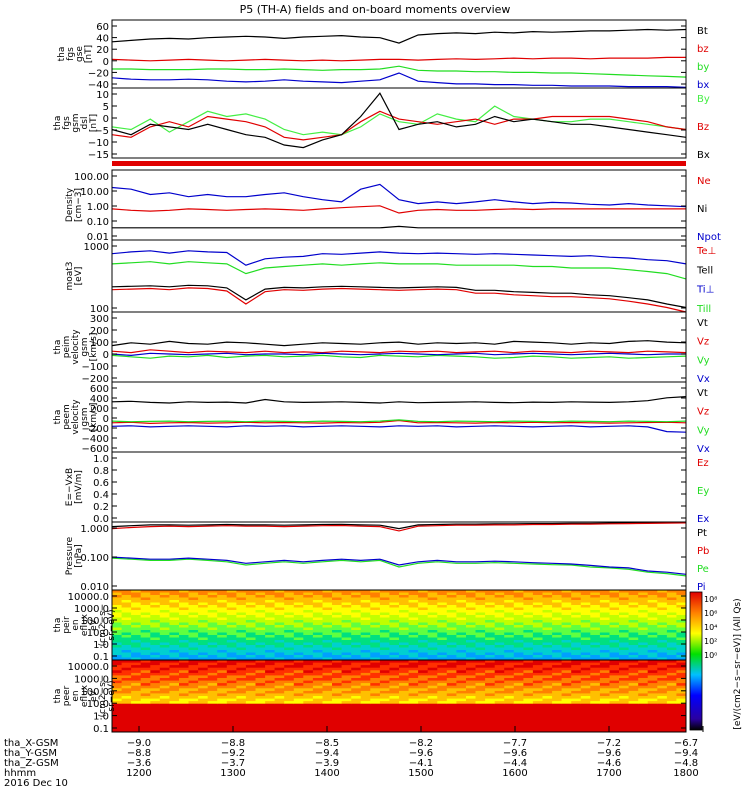 The height and width of the screenshot is (800, 750). What do you see at coordinates (703, 67) in the screenshot?
I see `legend-entry: by` at bounding box center [703, 67].